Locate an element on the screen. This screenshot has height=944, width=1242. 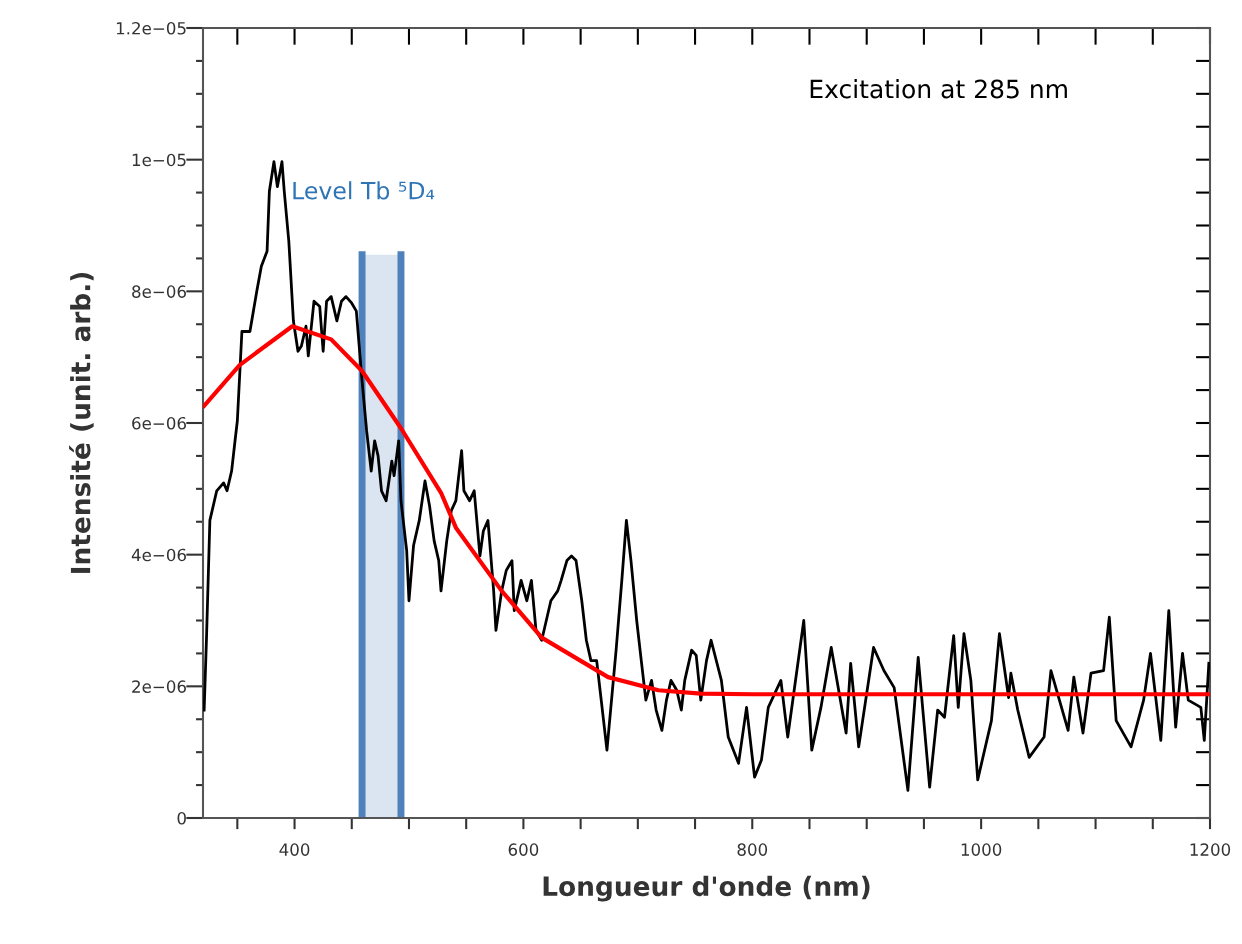
y-tick-label: 0 is located at coordinates (181, 818).